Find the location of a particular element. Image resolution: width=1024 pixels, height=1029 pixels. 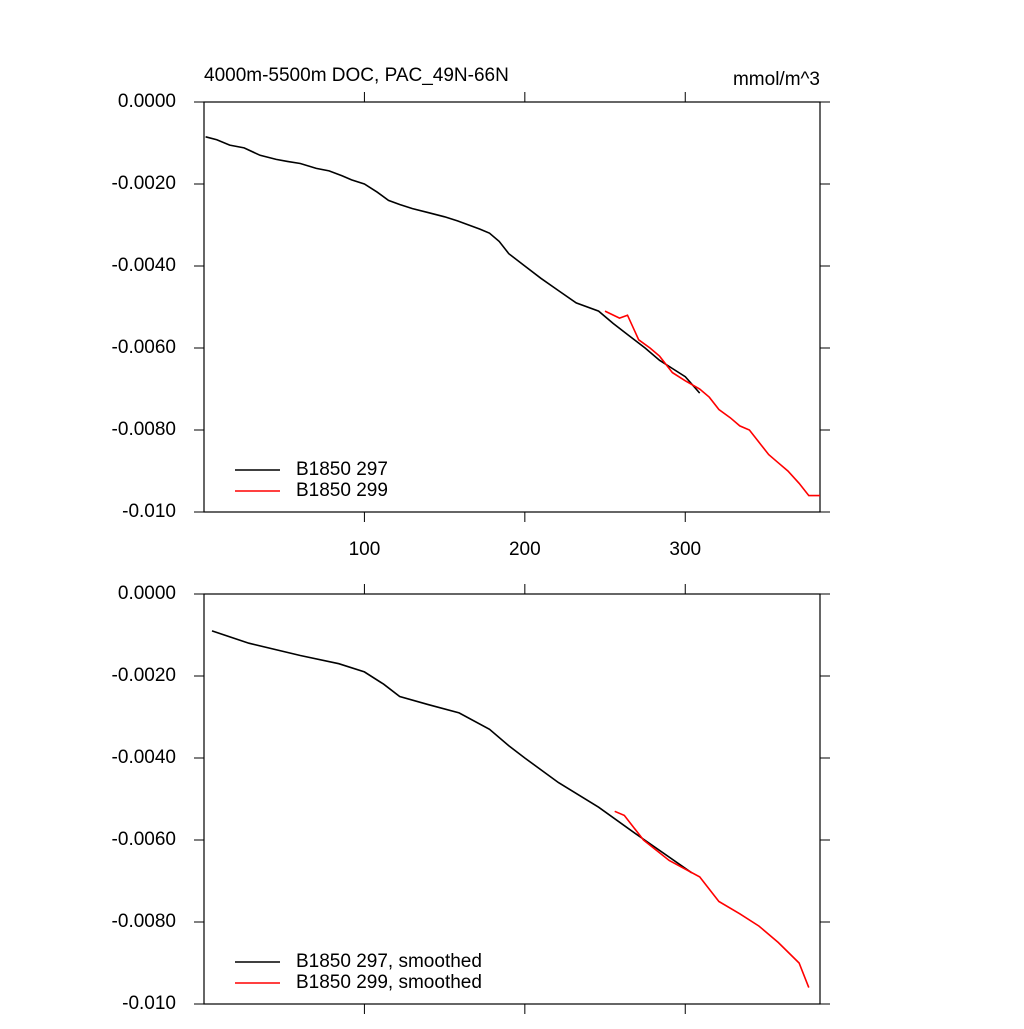

x-tick-label: 200 is located at coordinates (525, 549).